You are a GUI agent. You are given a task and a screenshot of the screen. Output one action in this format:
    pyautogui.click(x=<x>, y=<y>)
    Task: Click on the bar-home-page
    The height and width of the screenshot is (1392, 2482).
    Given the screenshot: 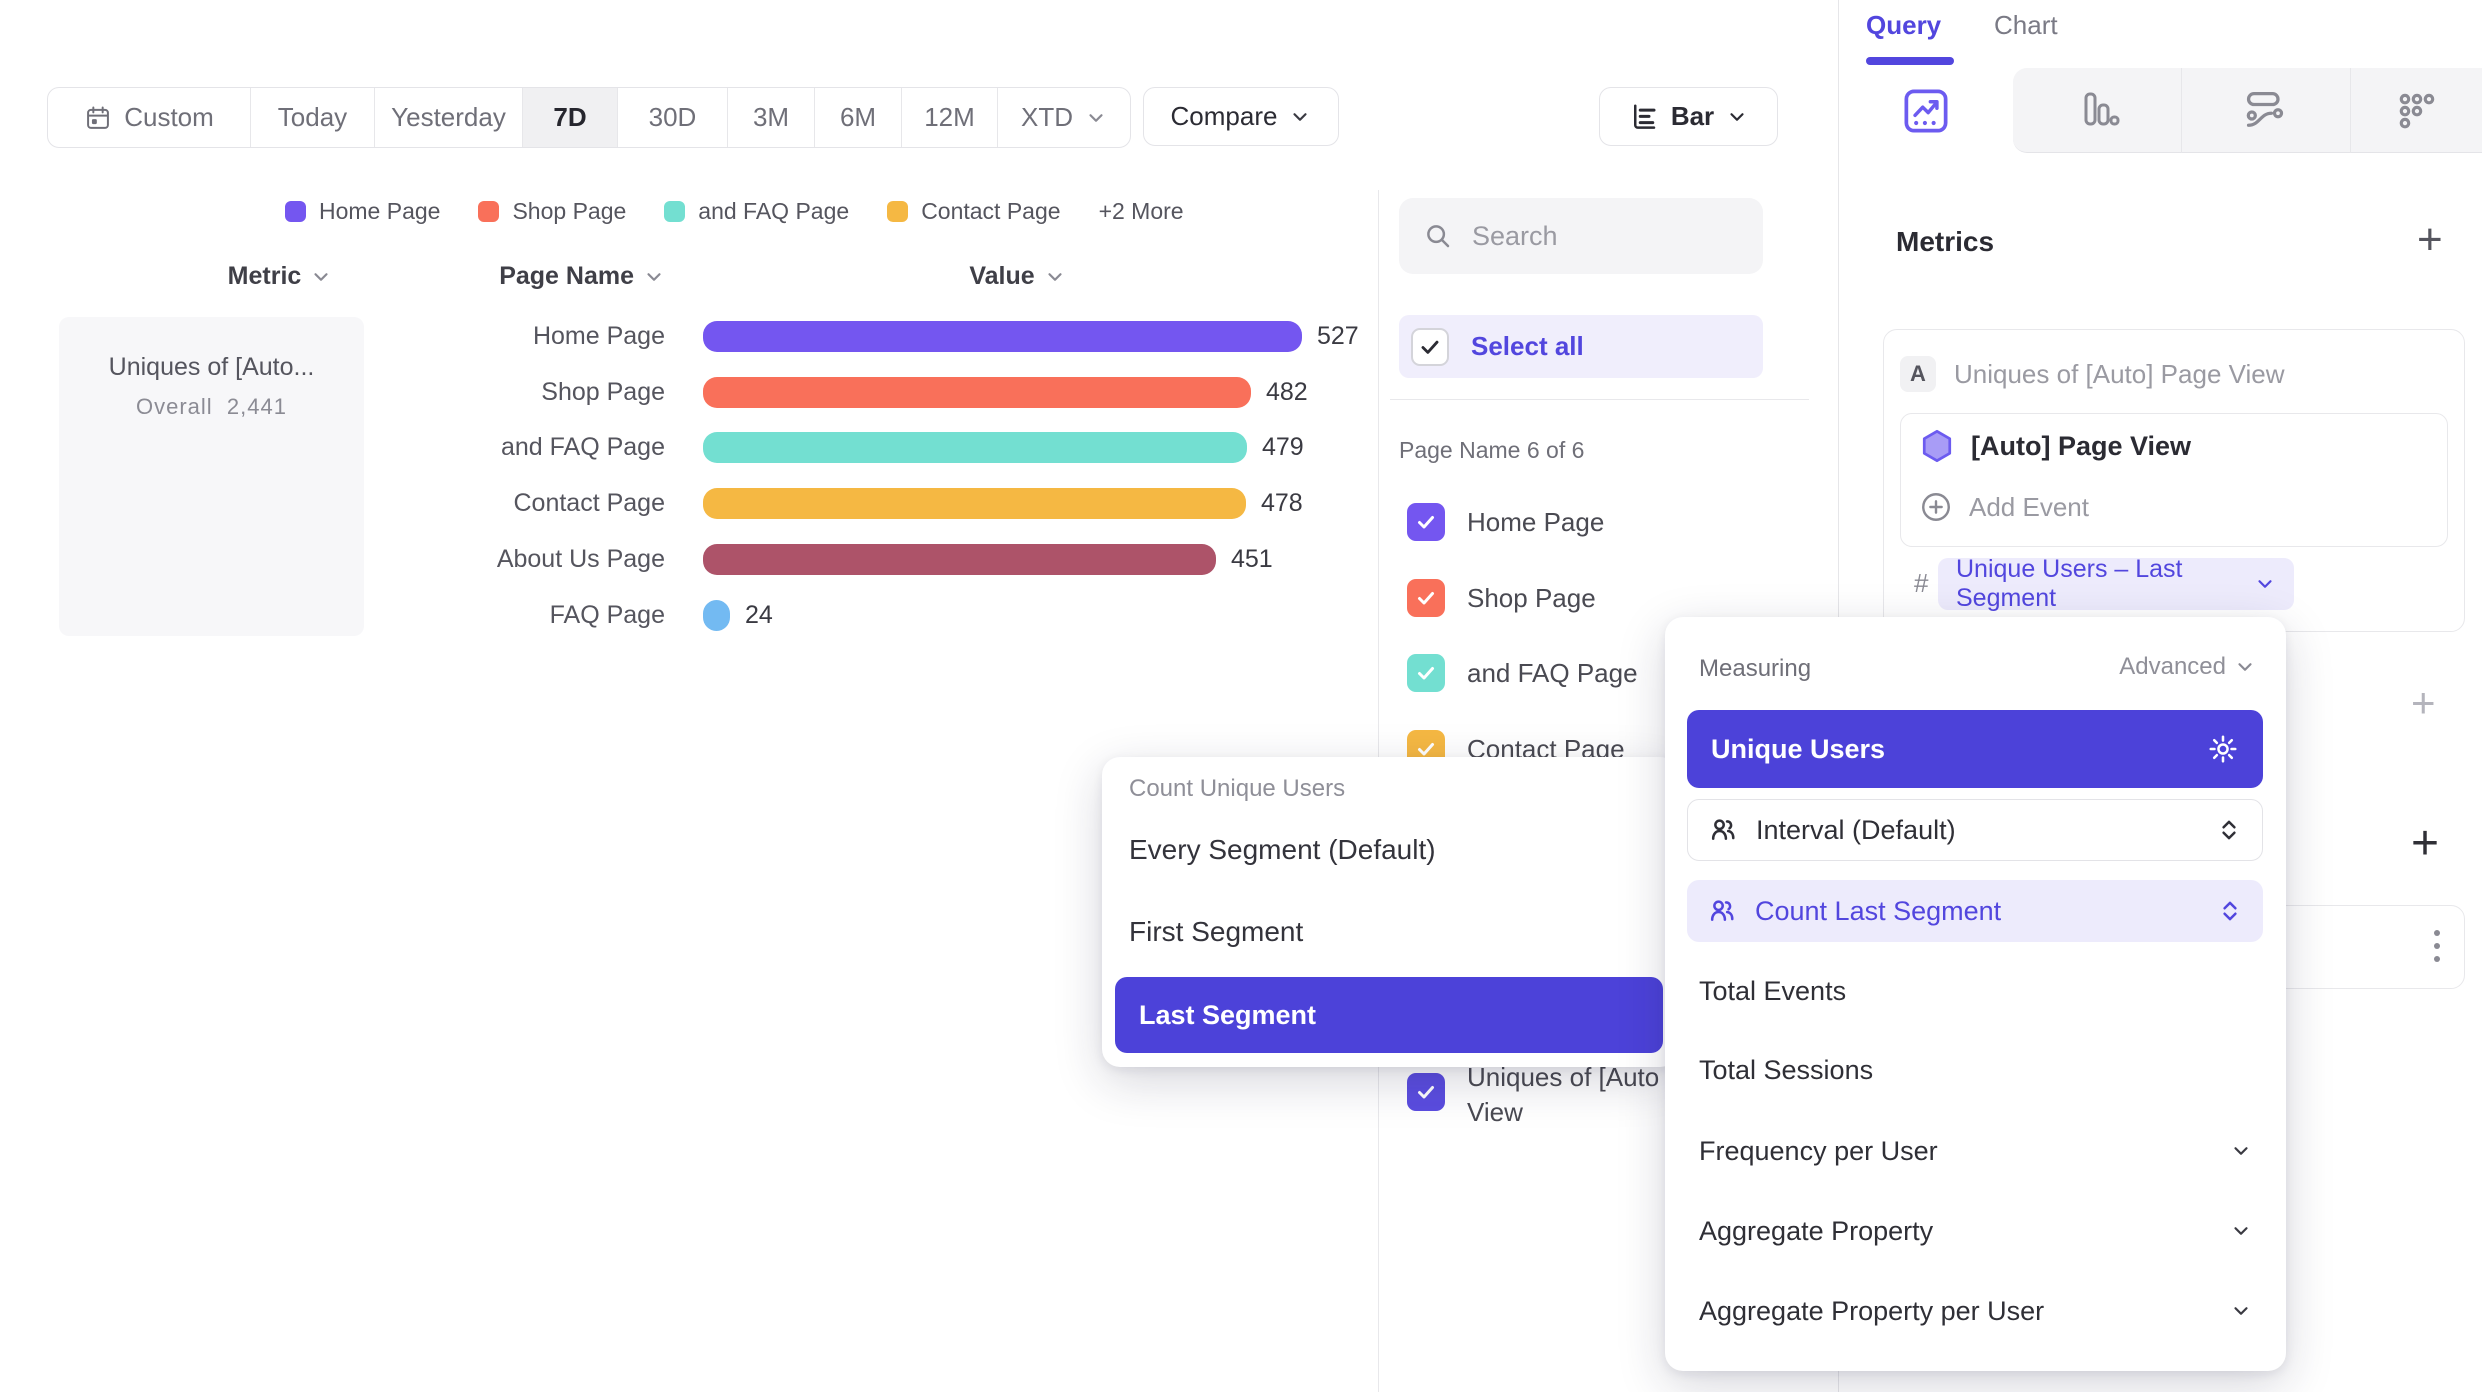 What is the action you would take?
    pyautogui.click(x=1002, y=336)
    